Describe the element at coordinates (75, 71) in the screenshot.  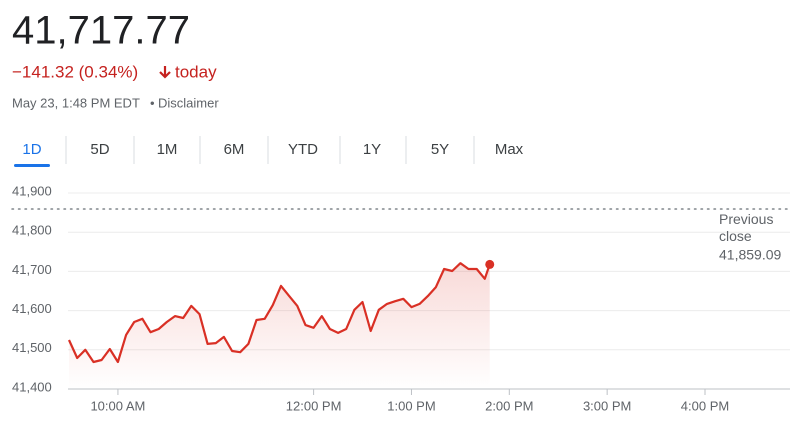
I see `change: −141.32 (0.34%)` at that location.